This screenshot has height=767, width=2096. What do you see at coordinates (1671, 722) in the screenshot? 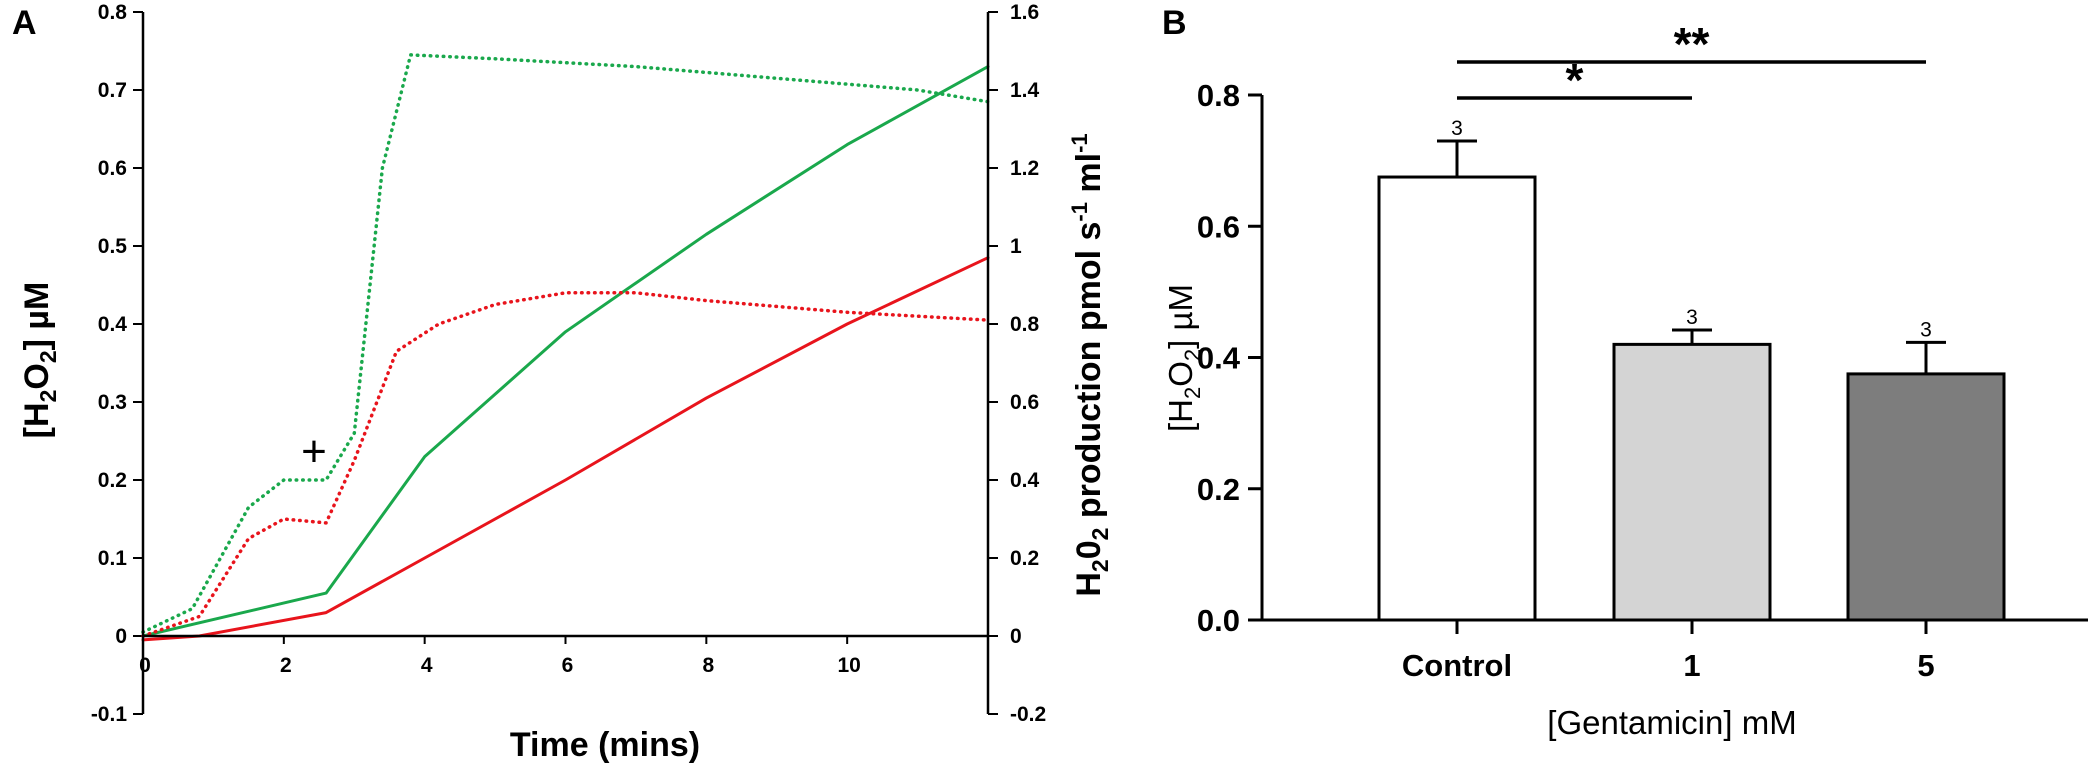
I see `chart-b-x-label: [Gentamicin] mM` at bounding box center [1671, 722].